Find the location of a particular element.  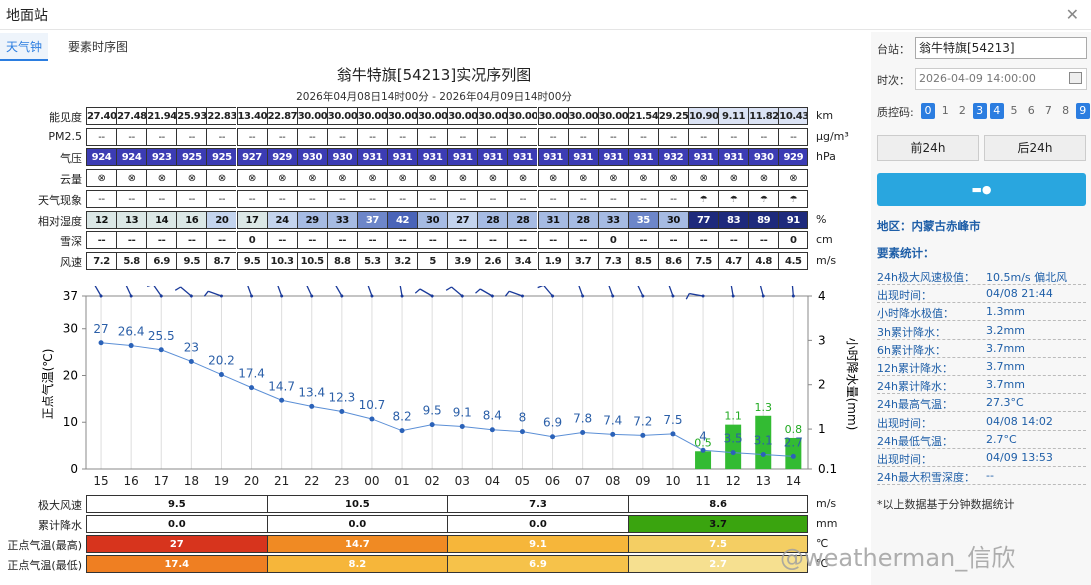

grid-cell: 27.48 is located at coordinates (131, 116).